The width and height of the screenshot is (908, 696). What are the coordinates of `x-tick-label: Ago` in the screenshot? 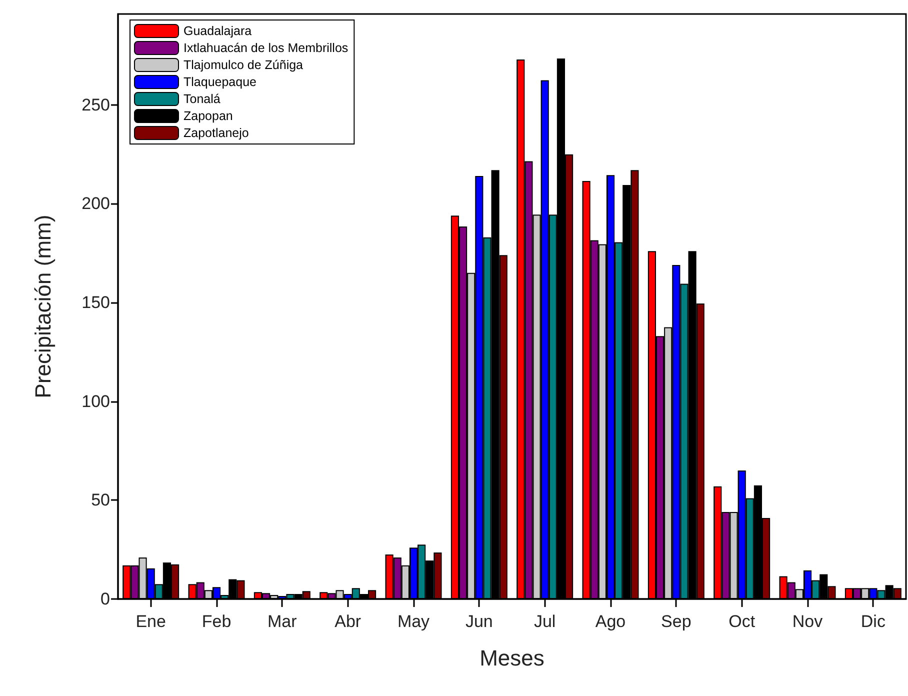 It's located at (610, 621).